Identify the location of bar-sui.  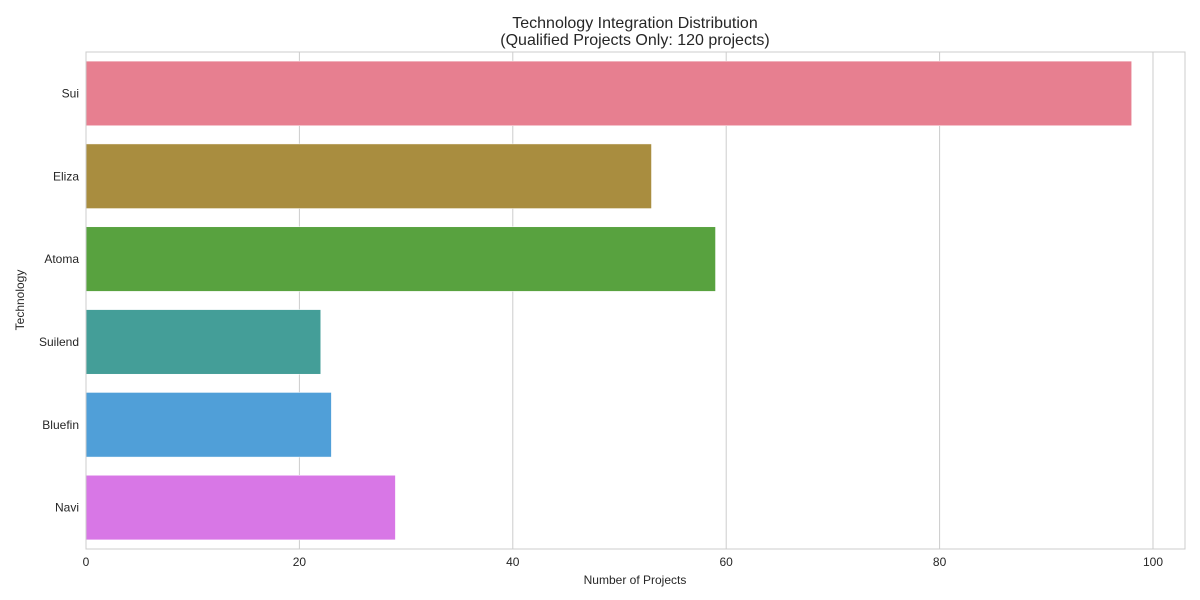
(608, 93).